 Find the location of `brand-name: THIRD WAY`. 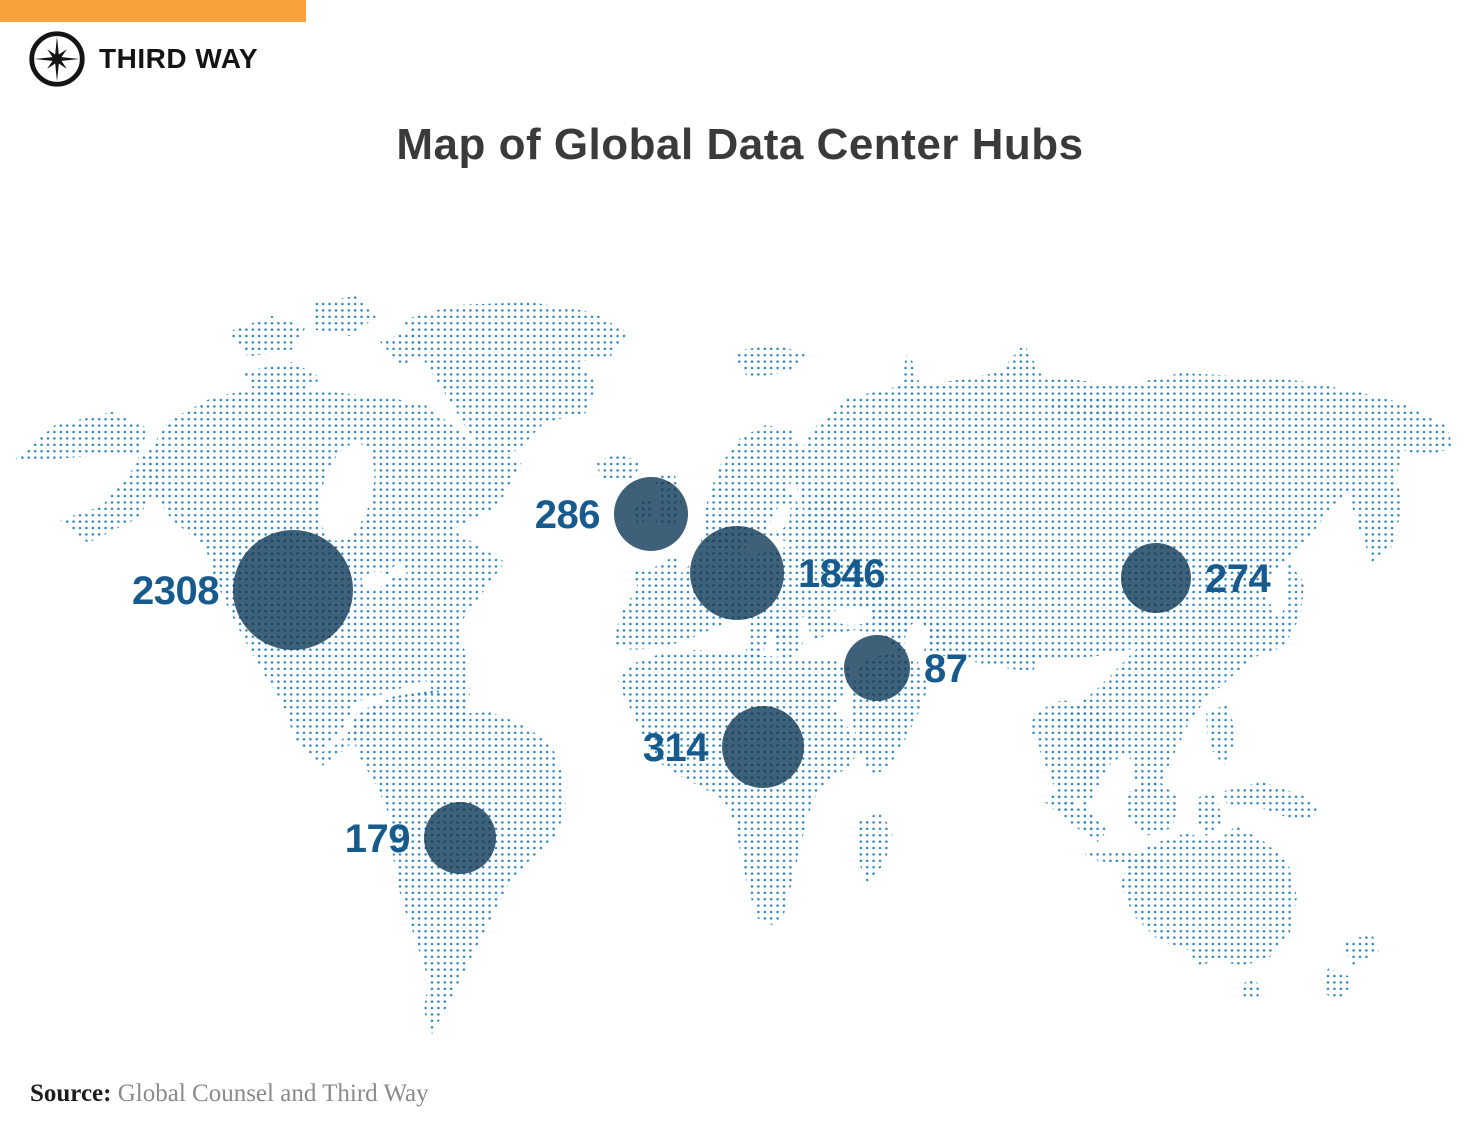

brand-name: THIRD WAY is located at coordinates (179, 58).